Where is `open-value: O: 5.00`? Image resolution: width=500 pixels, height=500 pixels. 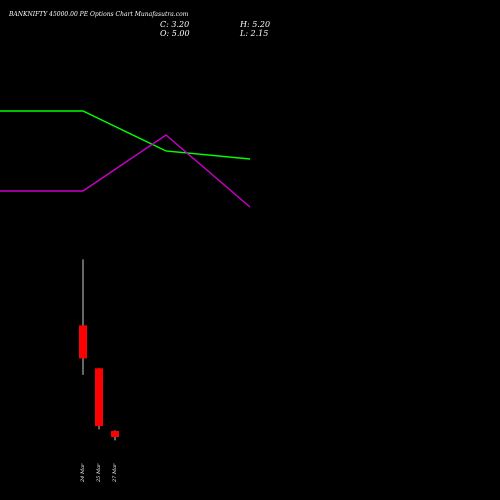
open-value: O: 5.00 is located at coordinates (175, 33).